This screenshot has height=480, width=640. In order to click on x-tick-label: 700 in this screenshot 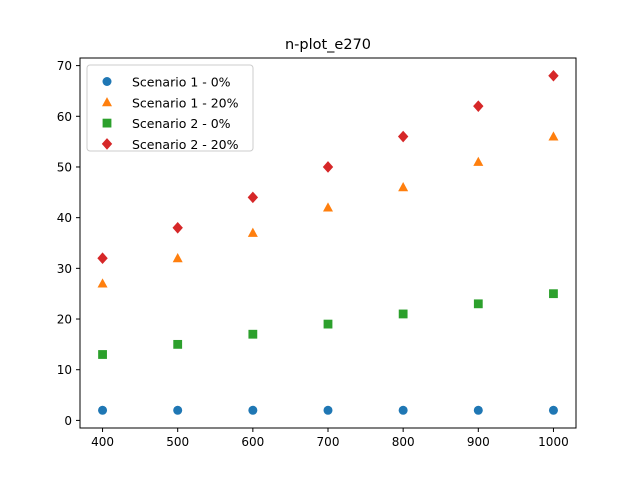, I will do `click(328, 442)`.